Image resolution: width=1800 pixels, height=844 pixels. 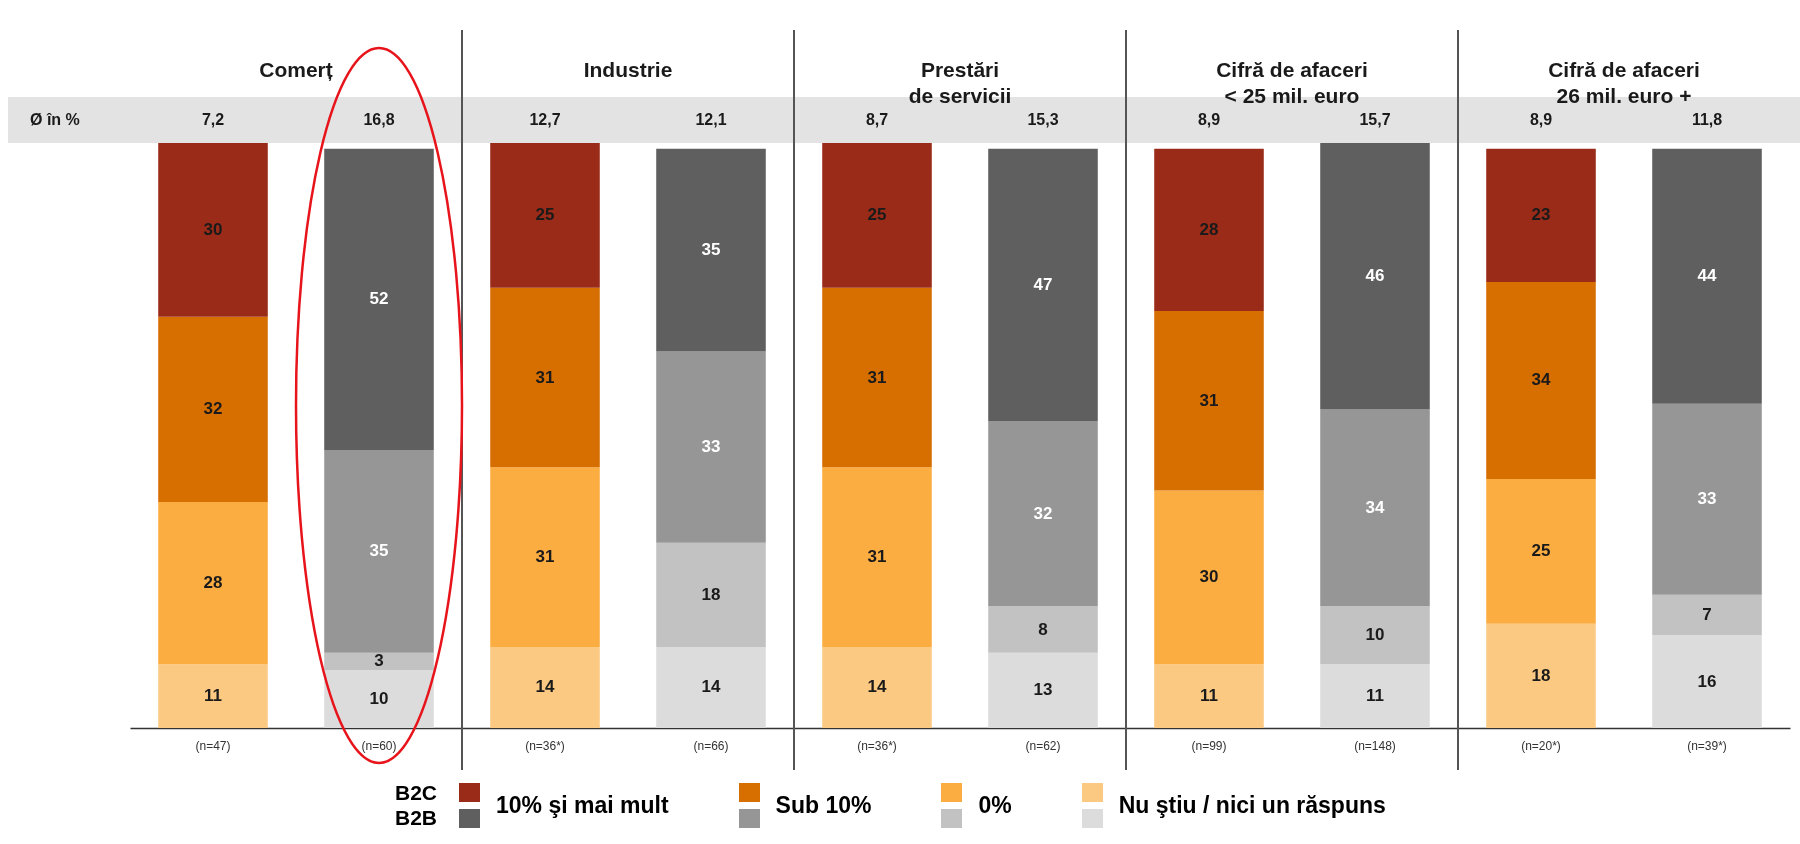 I want to click on data-label: 35, so click(x=711, y=250).